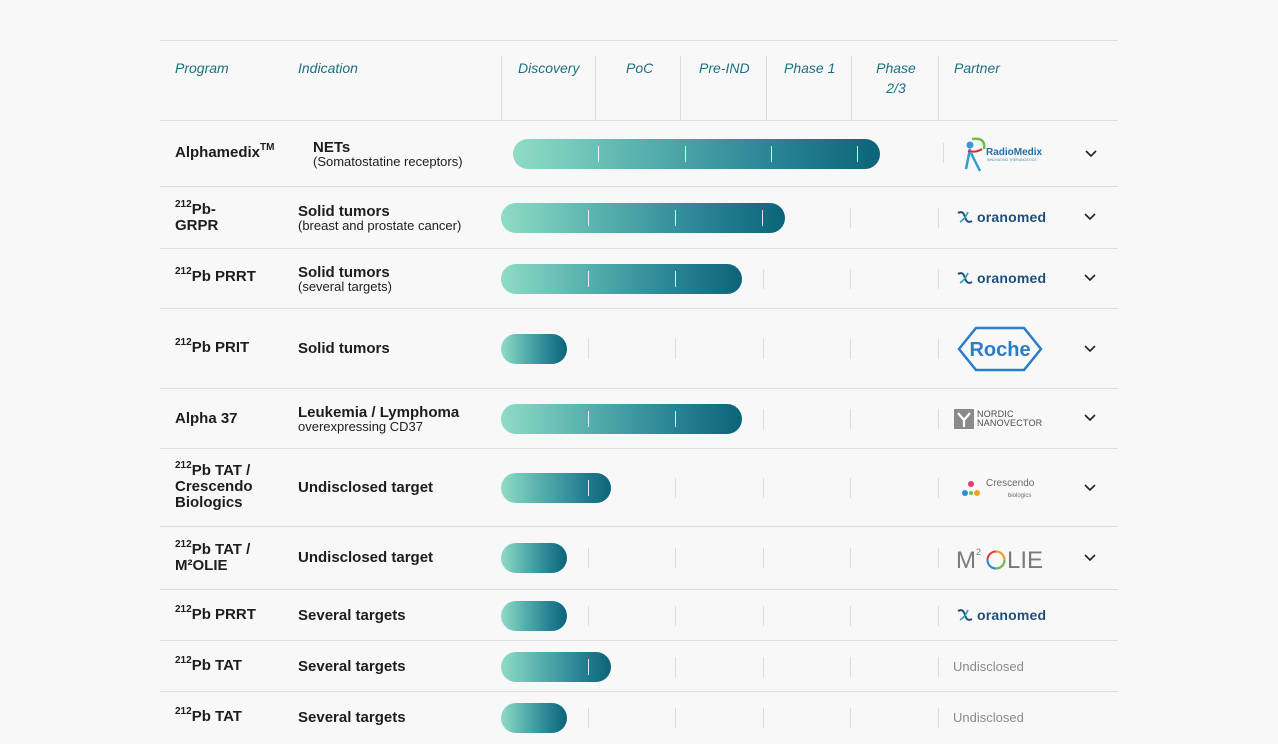 The height and width of the screenshot is (744, 1278). What do you see at coordinates (218, 152) in the screenshot?
I see `program-label: Alphamedix` at bounding box center [218, 152].